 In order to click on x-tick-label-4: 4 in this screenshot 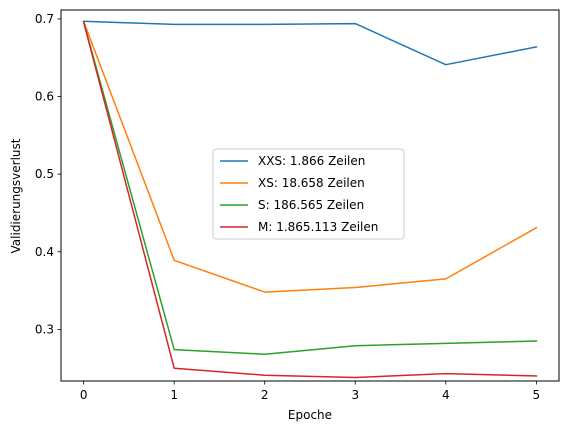, I will do `click(446, 395)`.